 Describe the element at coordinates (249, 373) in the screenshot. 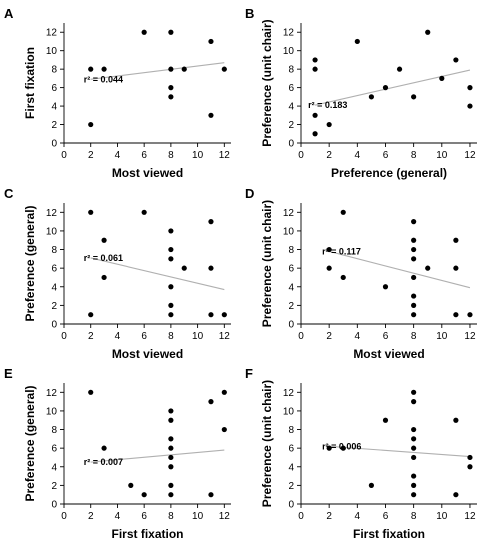

I see `panel-letter: F` at that location.